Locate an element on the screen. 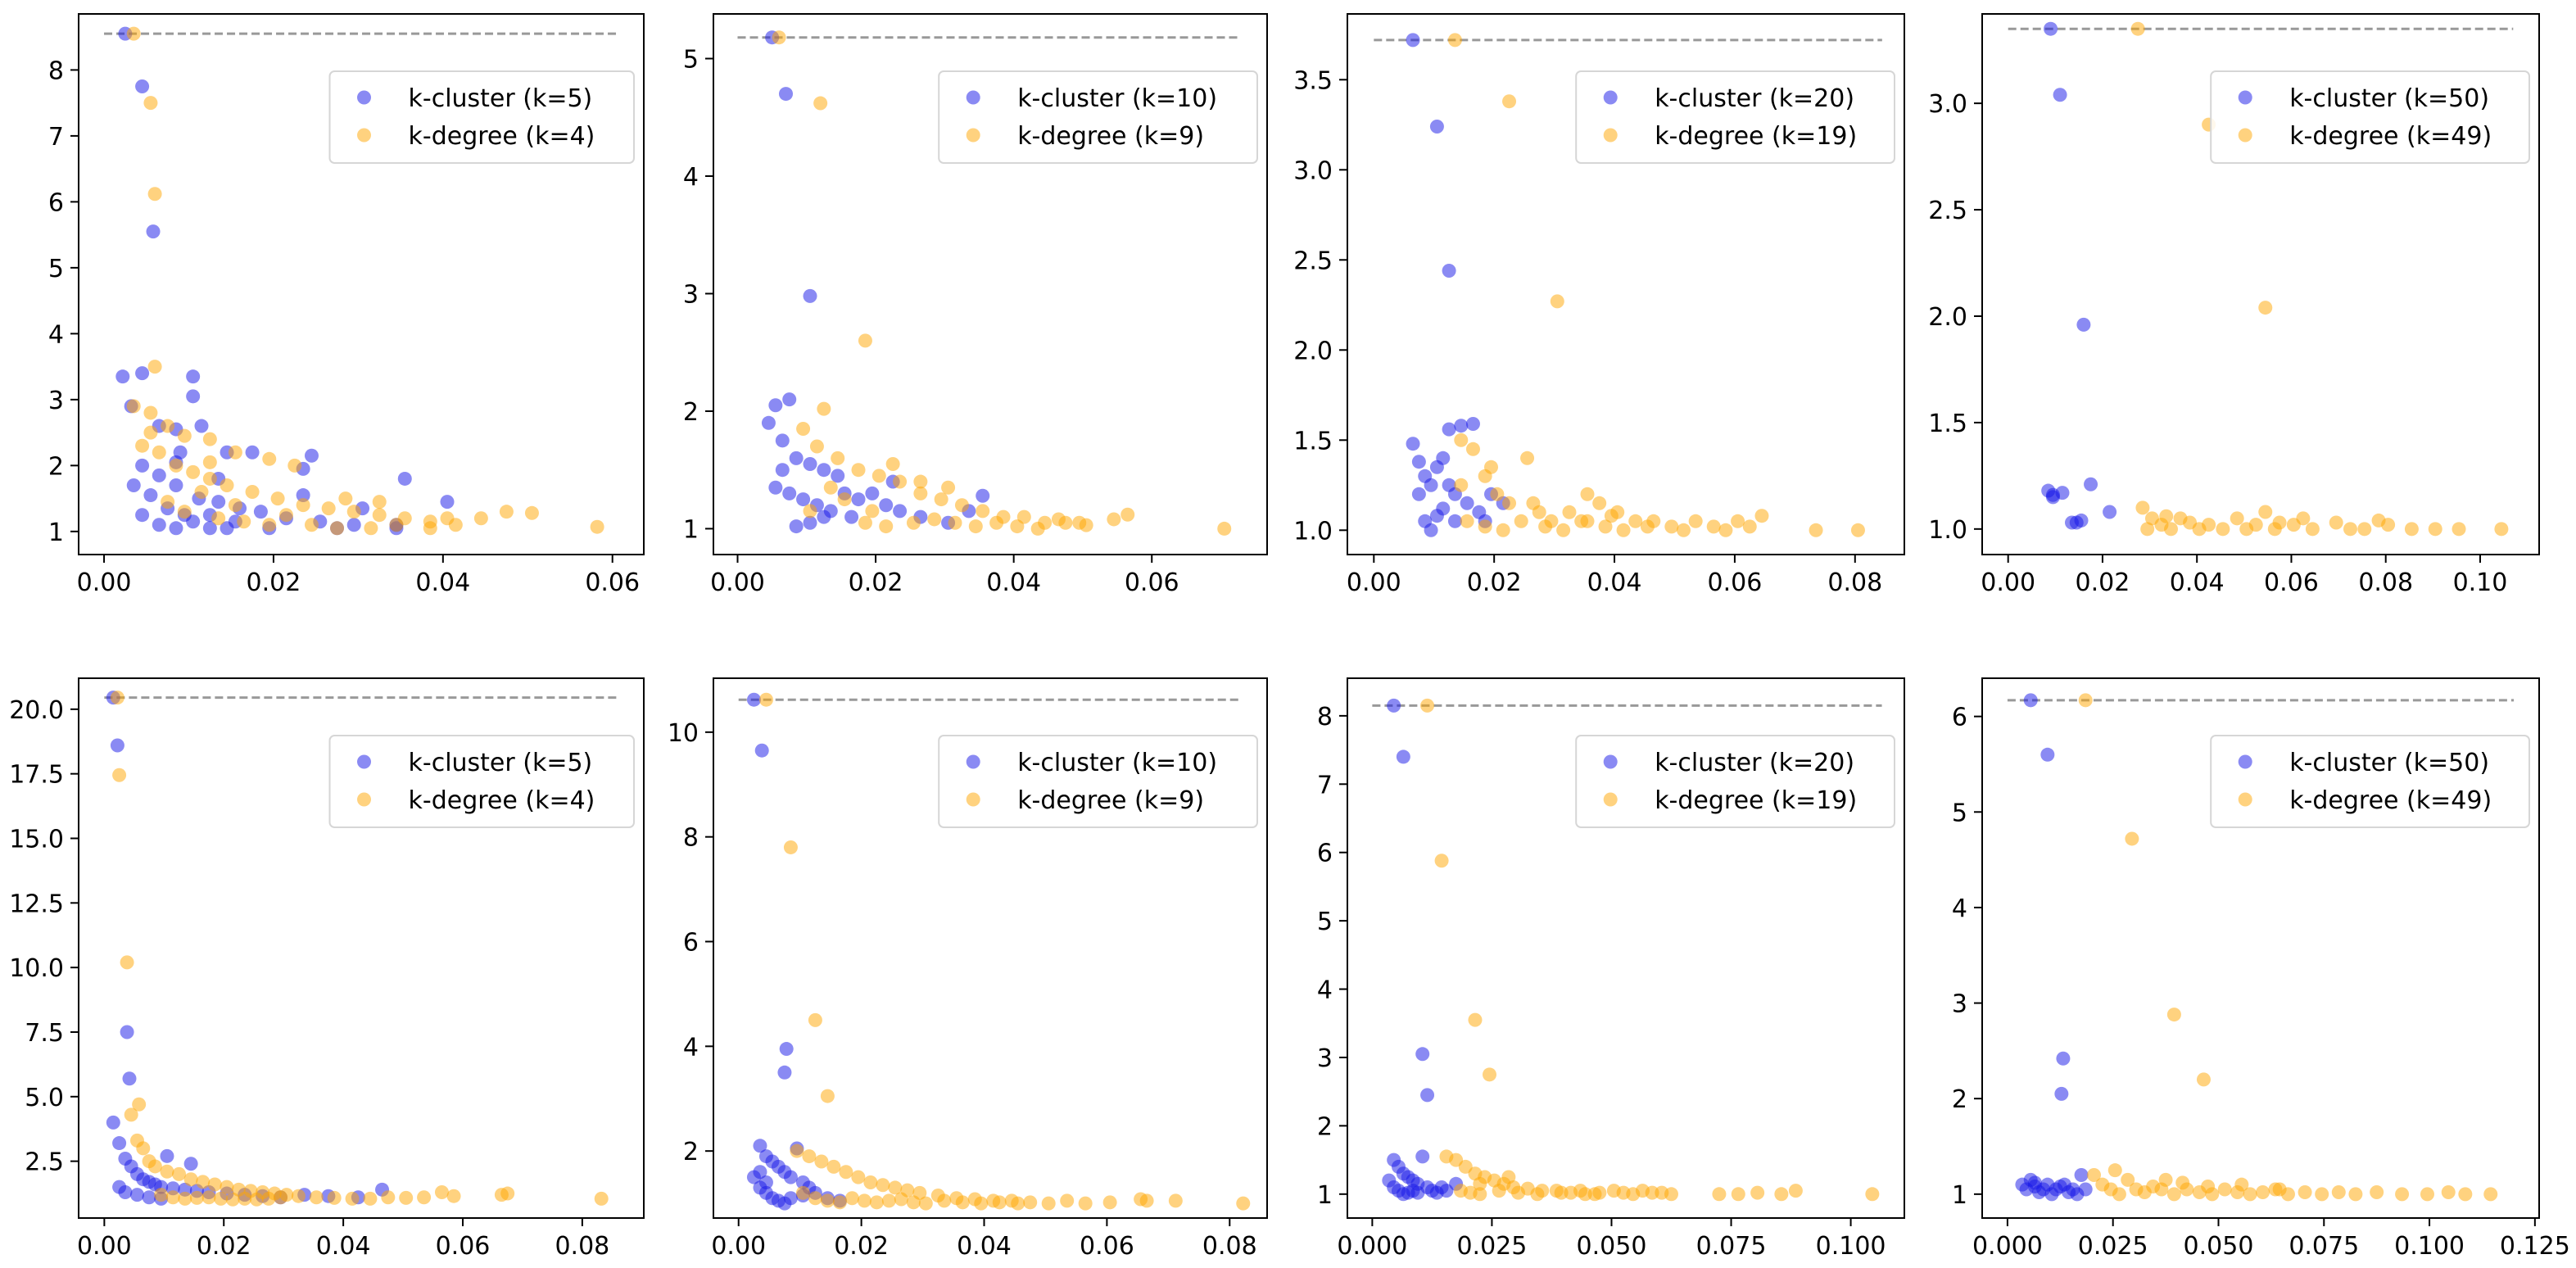 The height and width of the screenshot is (1268, 2576). y-tick-label: 4 is located at coordinates (1325, 990).